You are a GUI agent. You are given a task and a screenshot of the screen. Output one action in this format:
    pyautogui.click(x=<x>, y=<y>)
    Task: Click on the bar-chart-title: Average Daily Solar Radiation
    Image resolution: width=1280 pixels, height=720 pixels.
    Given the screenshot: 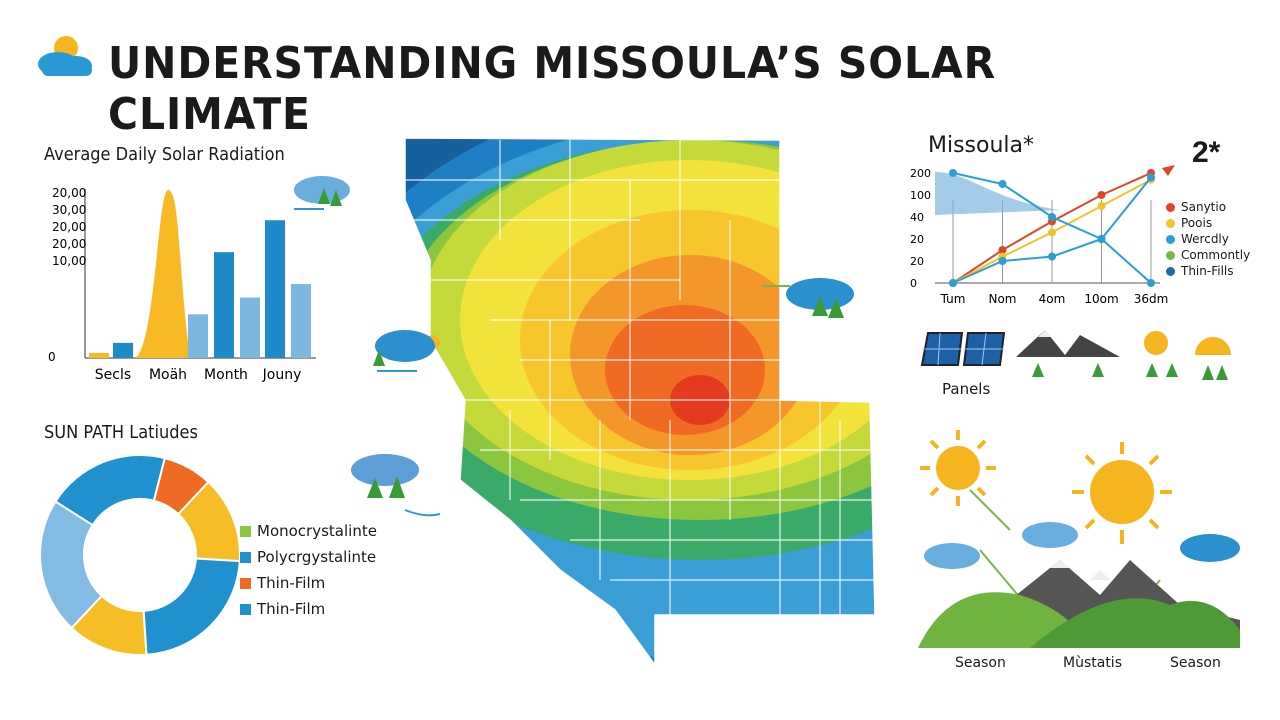 What is the action you would take?
    pyautogui.click(x=164, y=154)
    